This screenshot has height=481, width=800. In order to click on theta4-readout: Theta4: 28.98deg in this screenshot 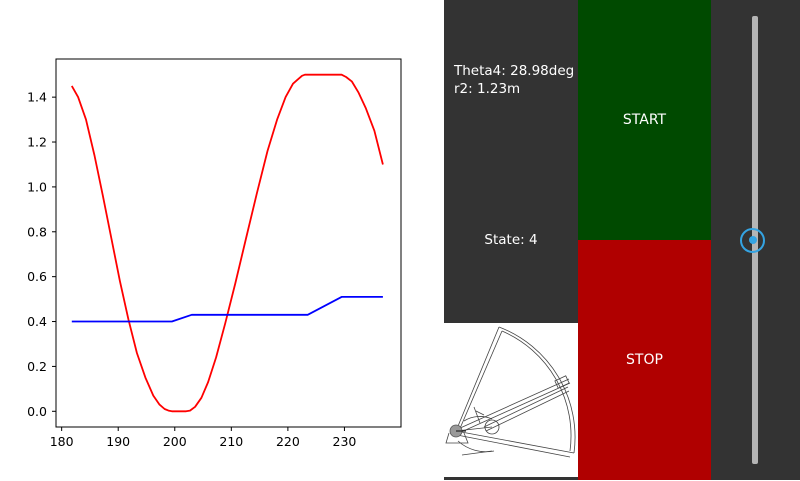, I will do `click(514, 71)`.